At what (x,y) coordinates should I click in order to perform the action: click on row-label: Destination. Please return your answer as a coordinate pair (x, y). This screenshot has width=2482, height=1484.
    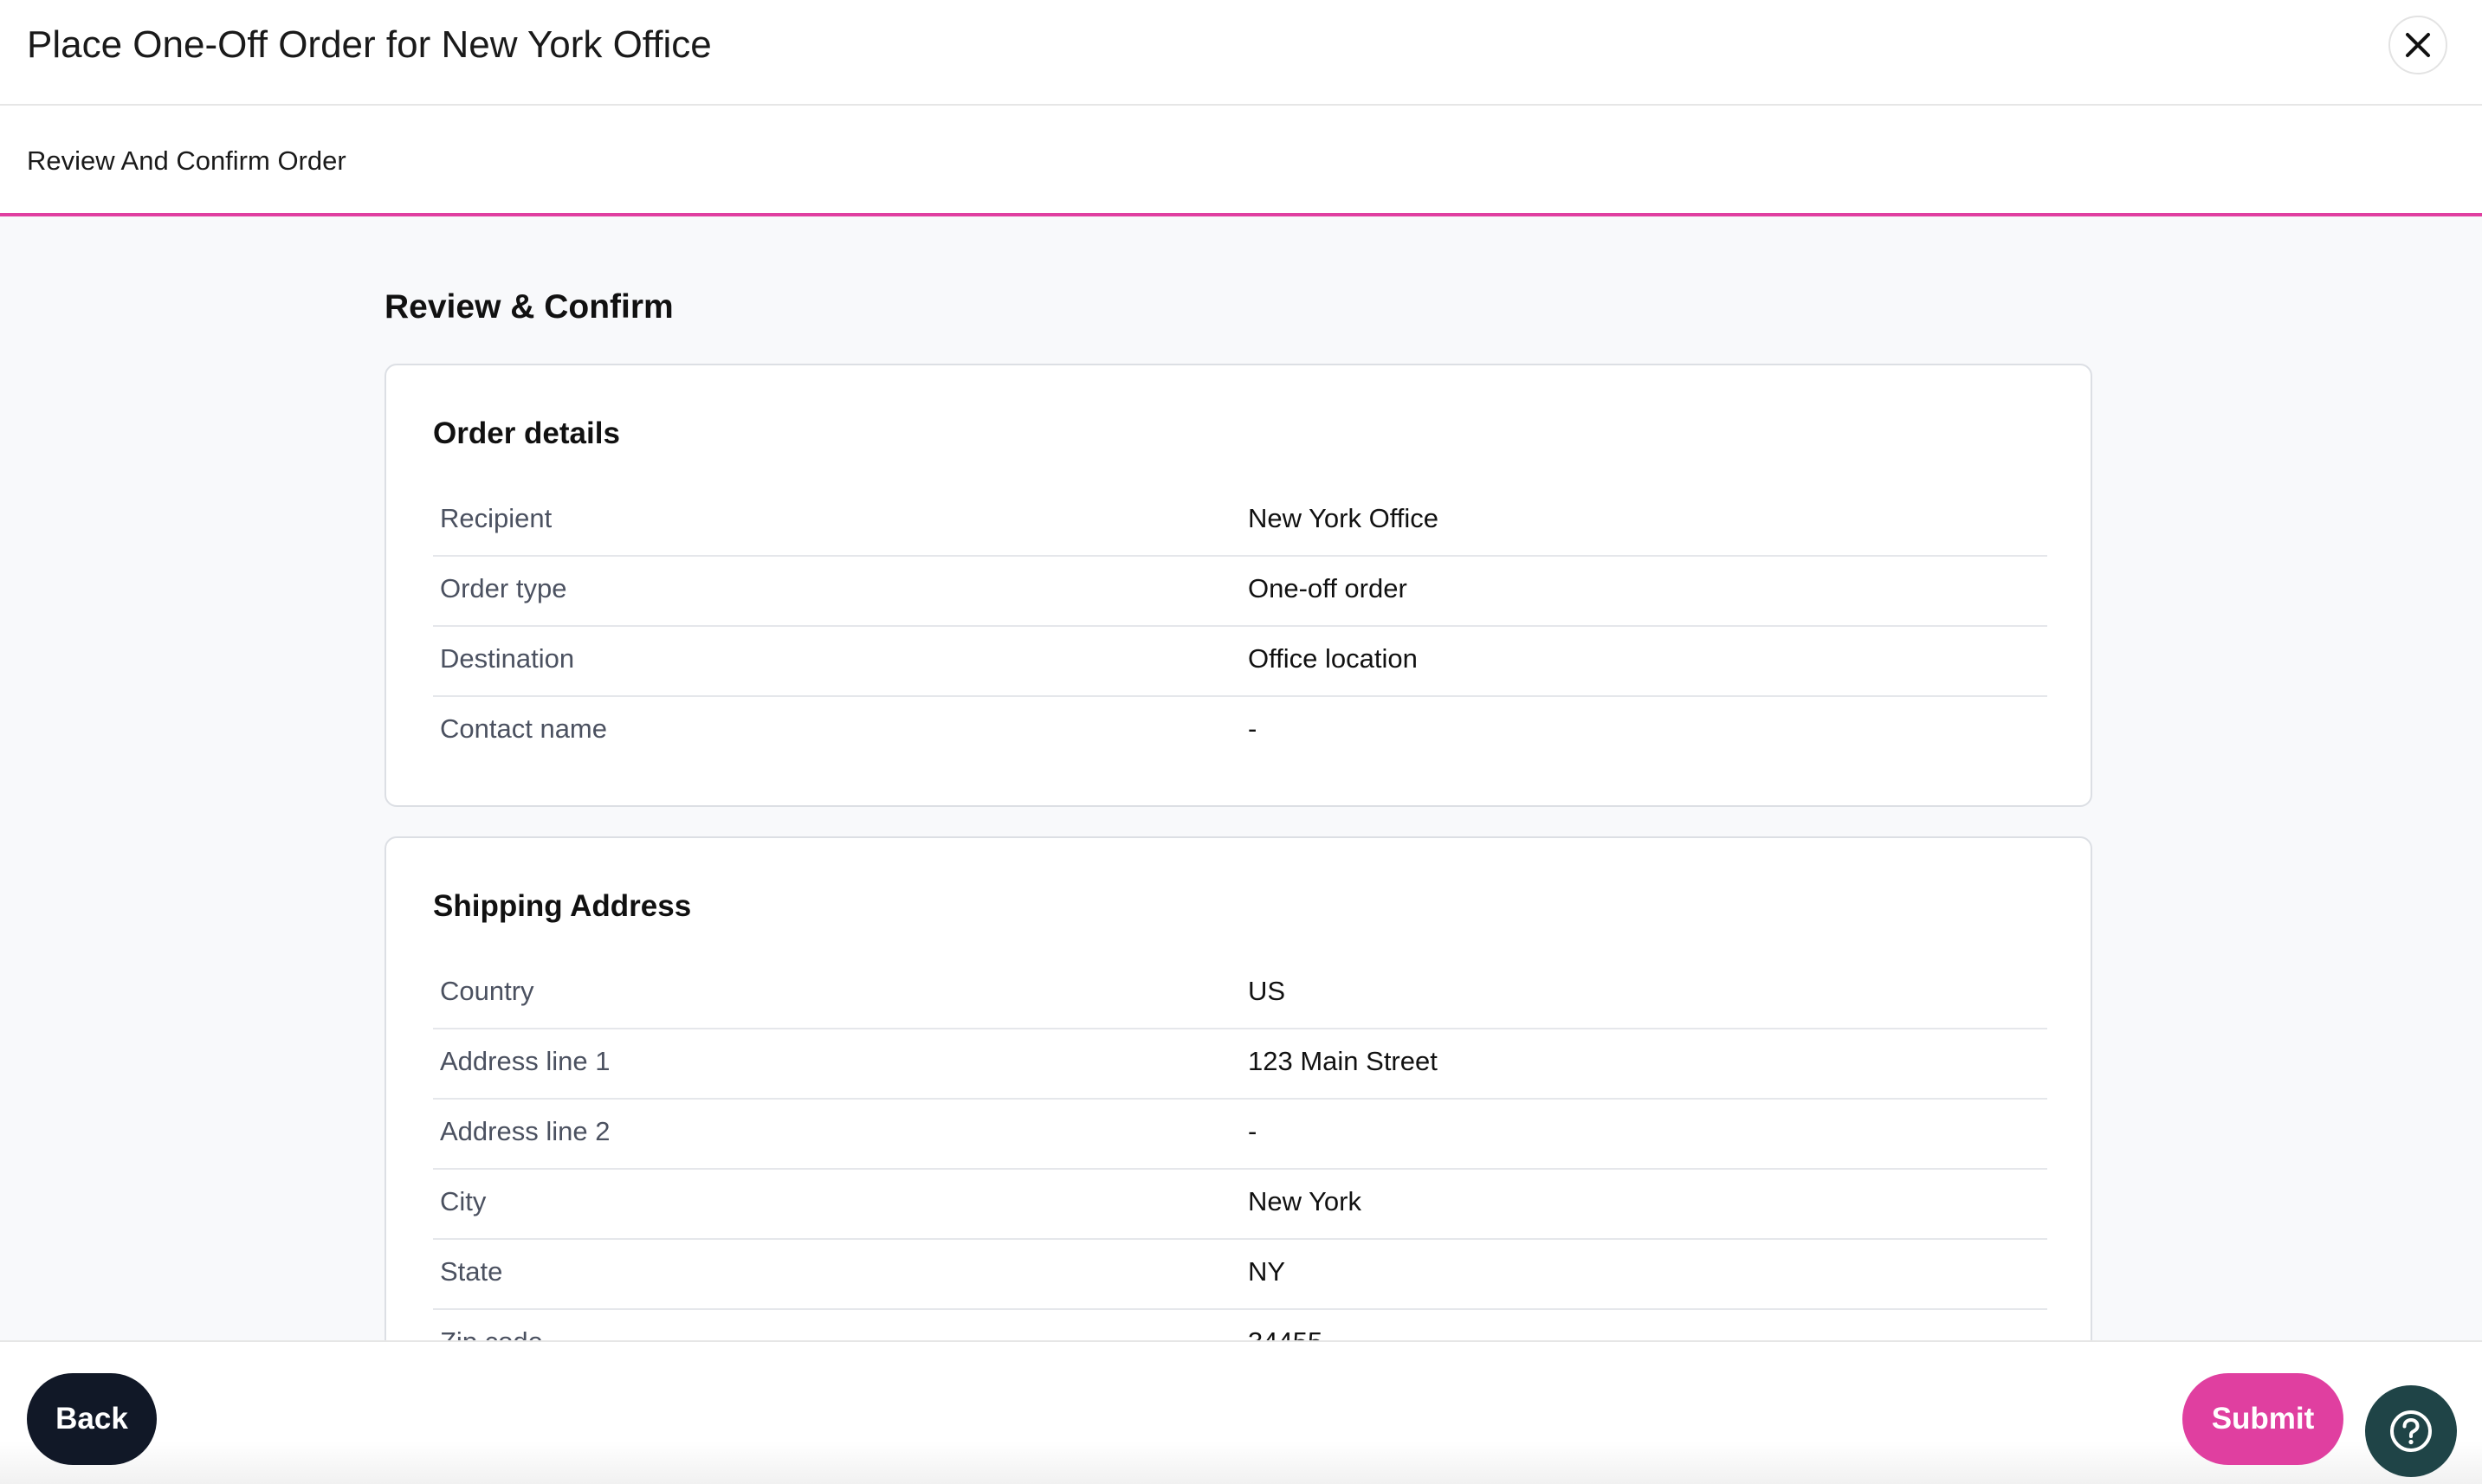
    Looking at the image, I should click on (508, 658).